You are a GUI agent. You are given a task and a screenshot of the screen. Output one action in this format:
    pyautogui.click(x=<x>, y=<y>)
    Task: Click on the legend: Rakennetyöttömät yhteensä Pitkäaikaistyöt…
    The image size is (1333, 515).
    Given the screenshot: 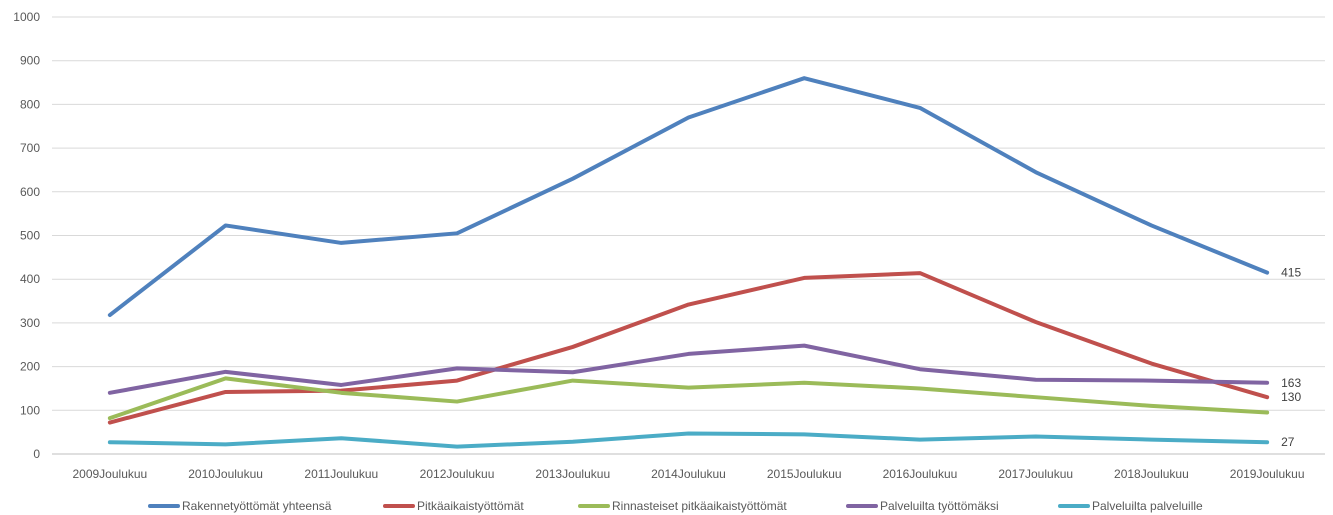 What is the action you would take?
    pyautogui.click(x=675, y=506)
    